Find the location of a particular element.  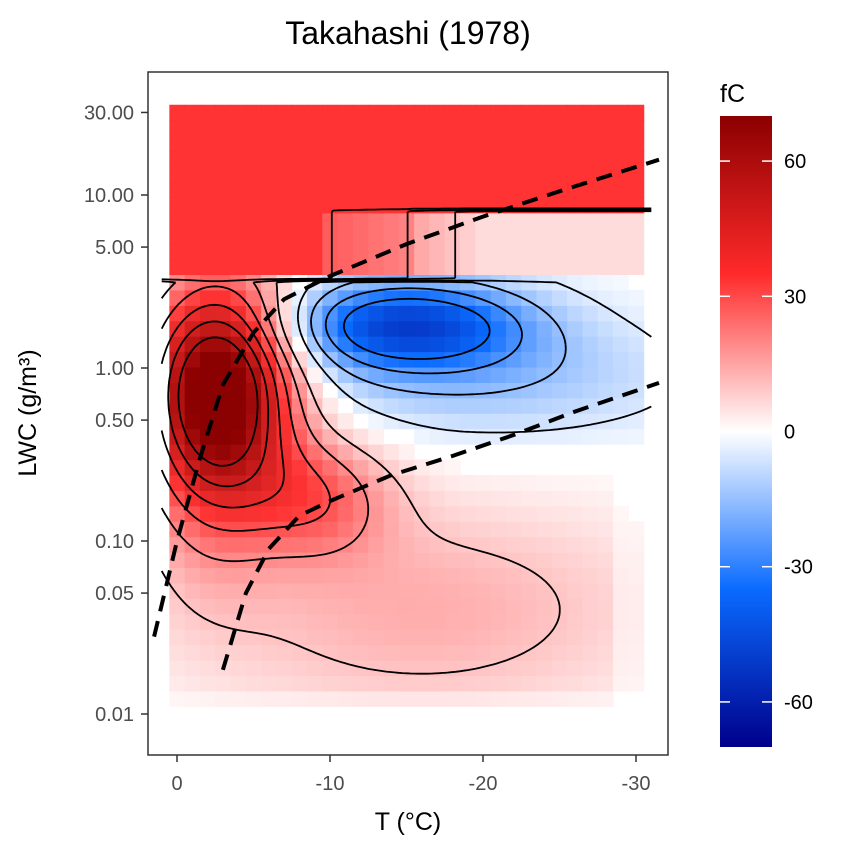

legend-tick-label: 60 is located at coordinates (795, 162).